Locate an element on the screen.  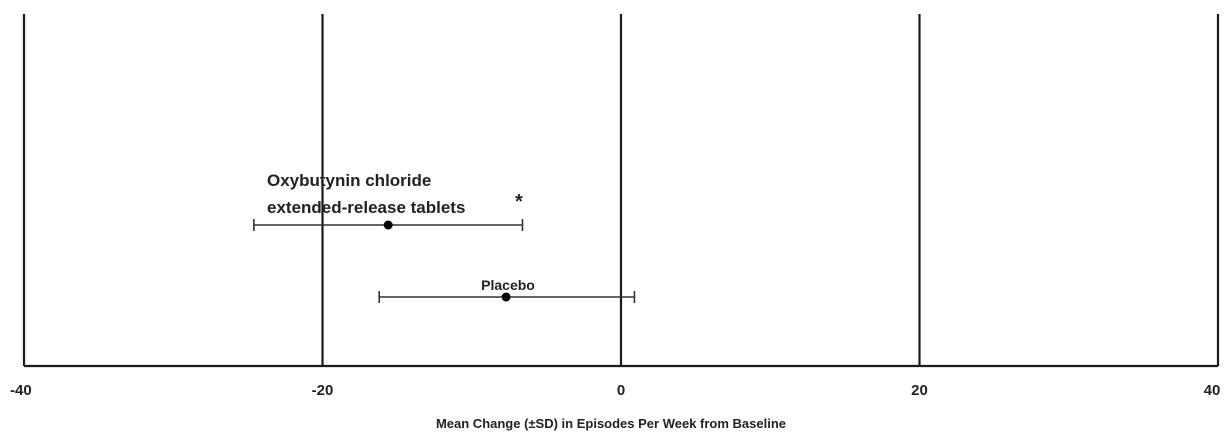
series-label: Placebo is located at coordinates (508, 285).